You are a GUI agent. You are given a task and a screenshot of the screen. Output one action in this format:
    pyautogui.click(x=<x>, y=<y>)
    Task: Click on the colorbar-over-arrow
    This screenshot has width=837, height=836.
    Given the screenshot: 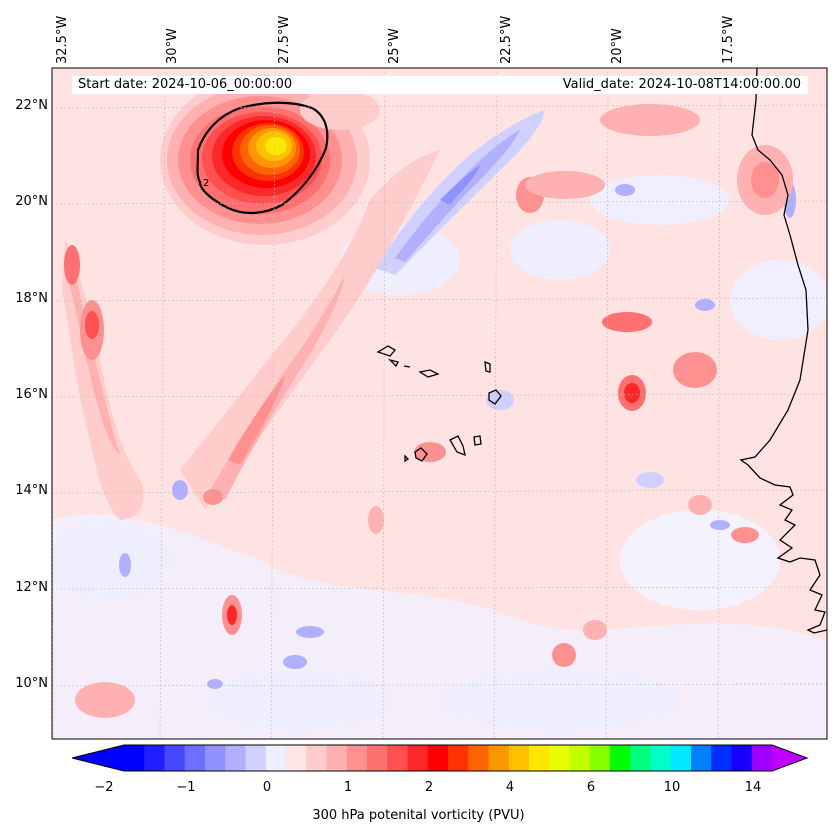 What is the action you would take?
    pyautogui.click(x=789, y=758)
    